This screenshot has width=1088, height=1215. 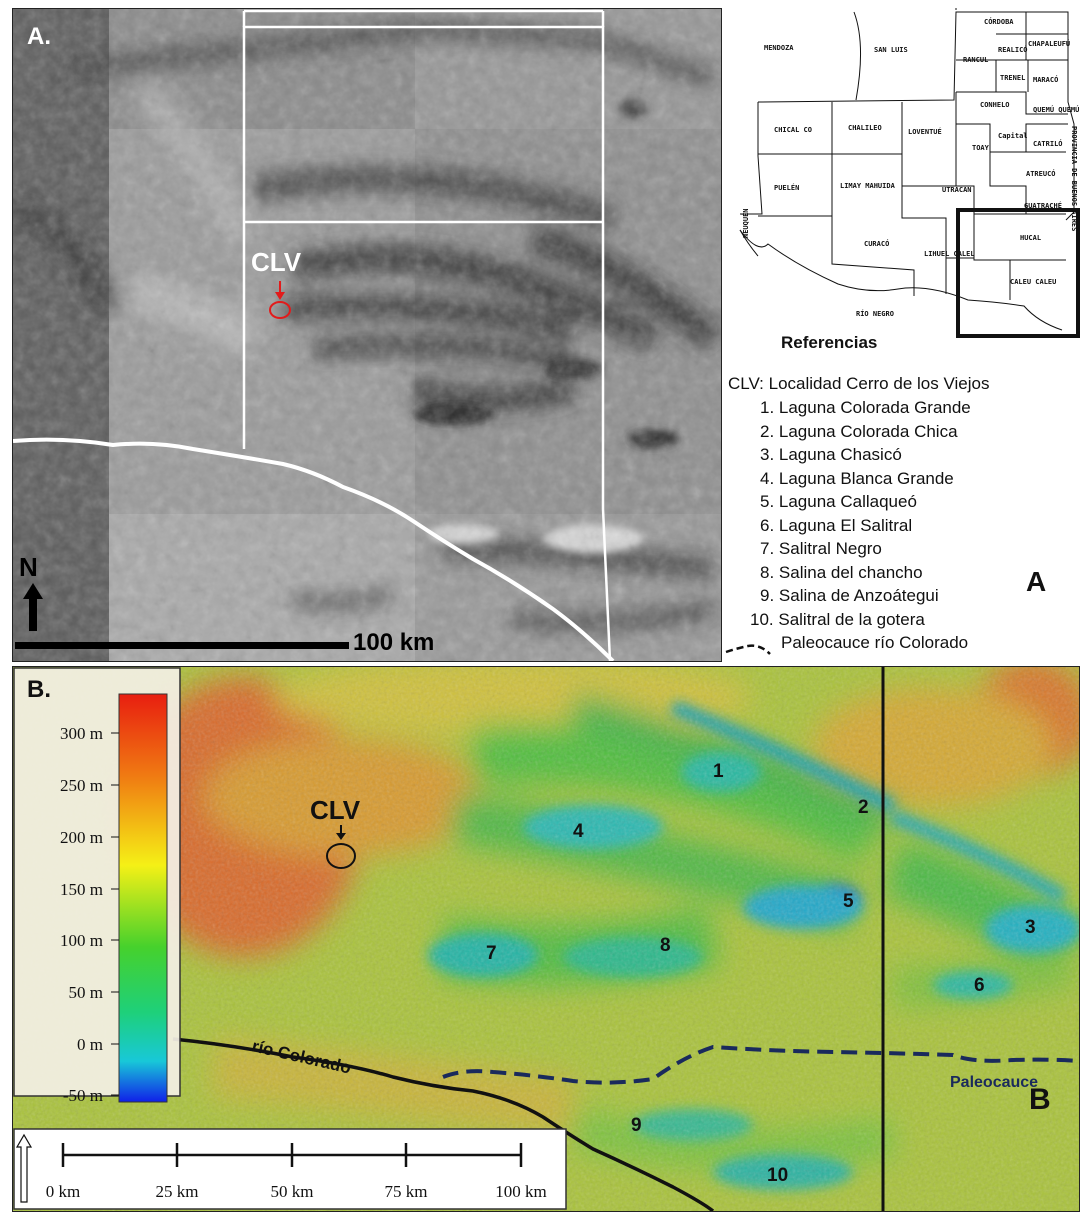 What do you see at coordinates (33, 607) in the screenshot?
I see `north-arrow-icon` at bounding box center [33, 607].